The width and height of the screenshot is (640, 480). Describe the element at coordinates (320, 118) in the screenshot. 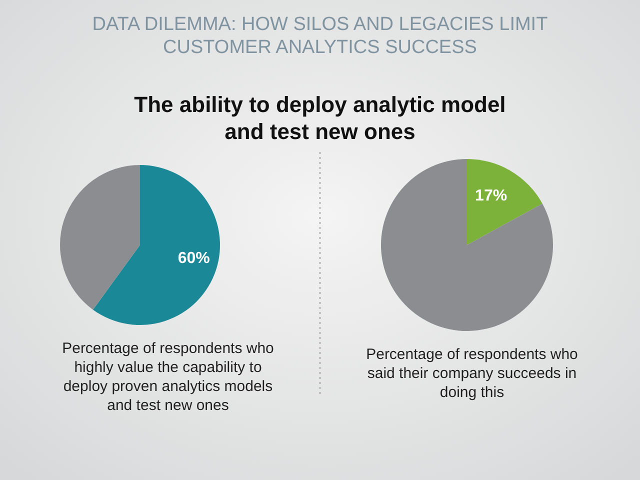

I see `text: The ability to deploy analytic model and test new ones` at that location.